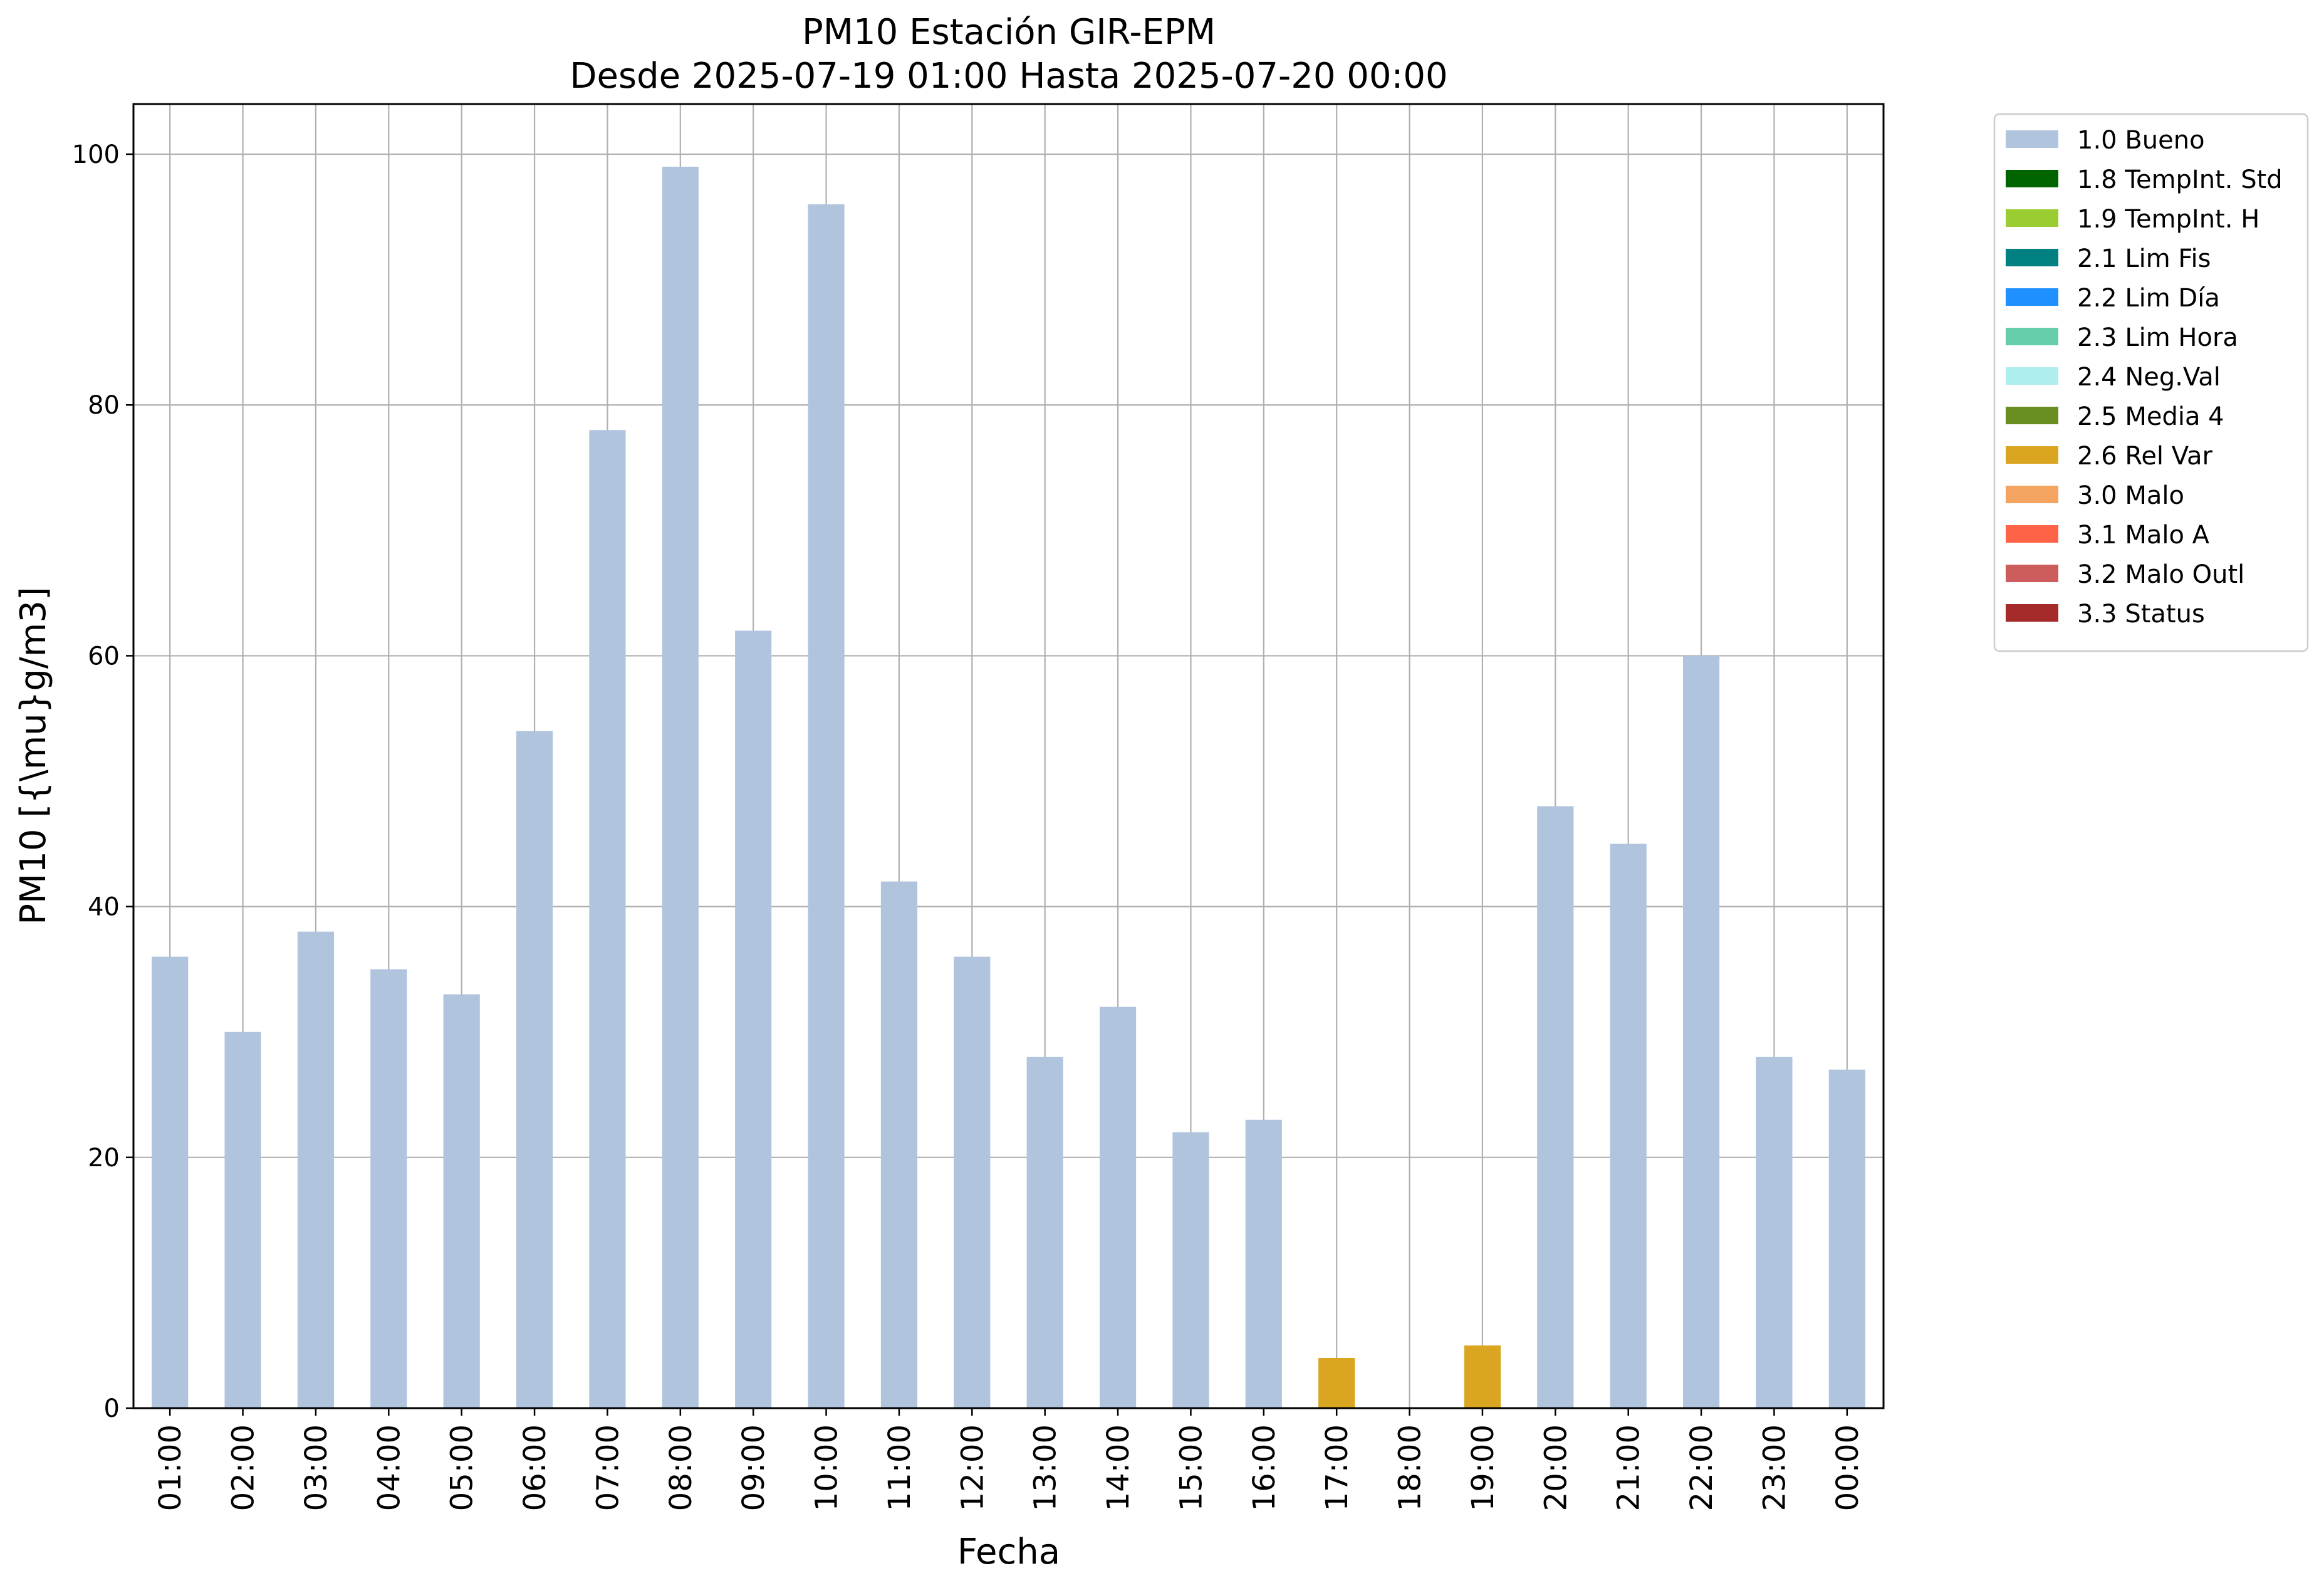 This screenshot has height=1588, width=2324. Describe the element at coordinates (2144, 259) in the screenshot. I see `legend-label: 2.1 Lim Fis` at that location.